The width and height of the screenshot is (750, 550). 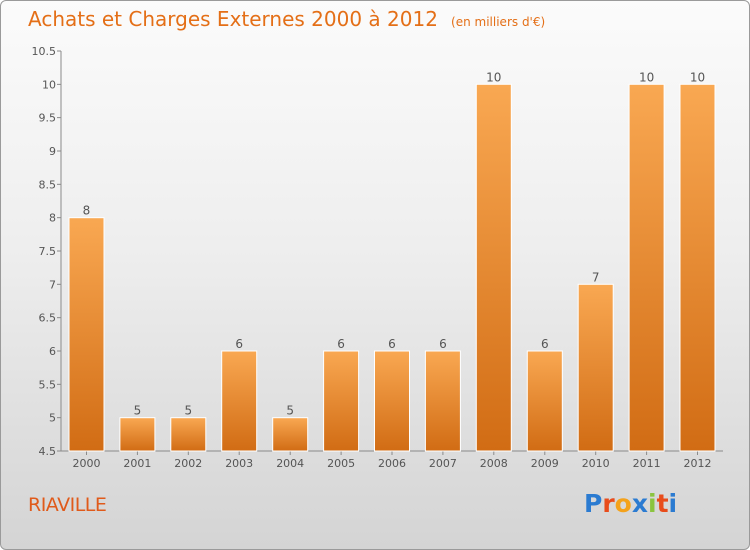 I want to click on x-tick-label: 2007, so click(x=443, y=463).